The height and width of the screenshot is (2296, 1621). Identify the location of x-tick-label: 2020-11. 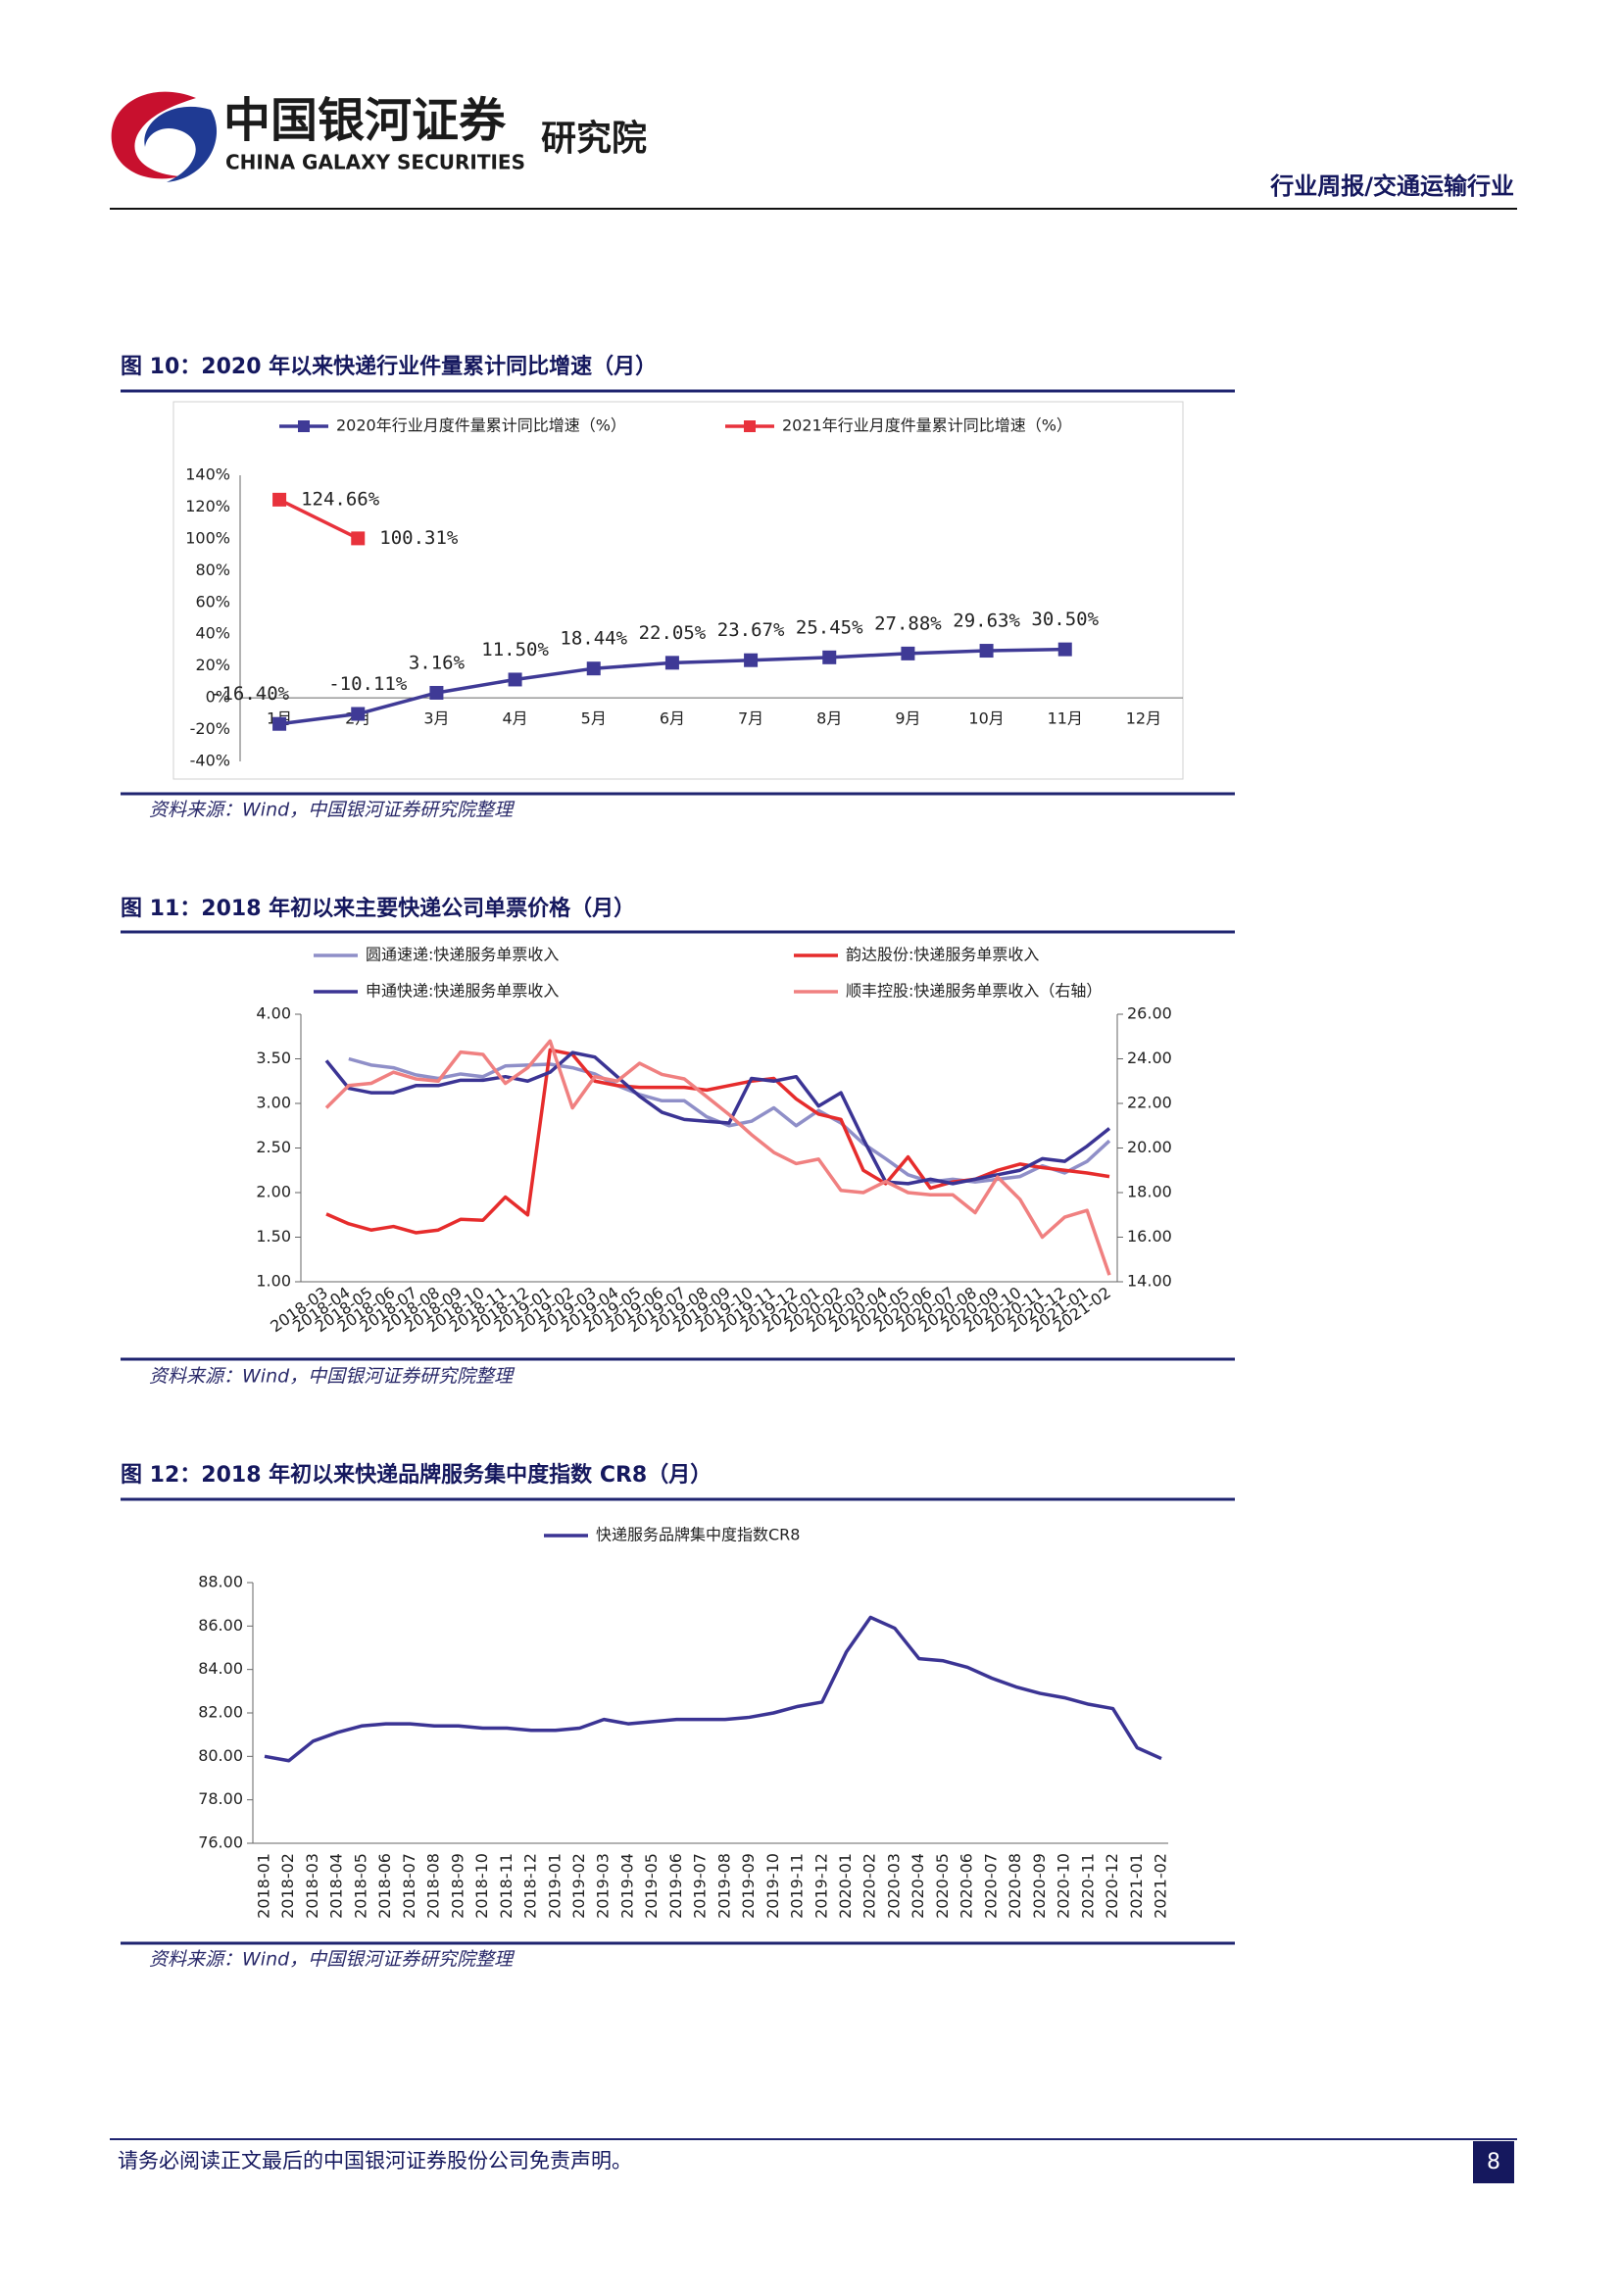
(1087, 1886).